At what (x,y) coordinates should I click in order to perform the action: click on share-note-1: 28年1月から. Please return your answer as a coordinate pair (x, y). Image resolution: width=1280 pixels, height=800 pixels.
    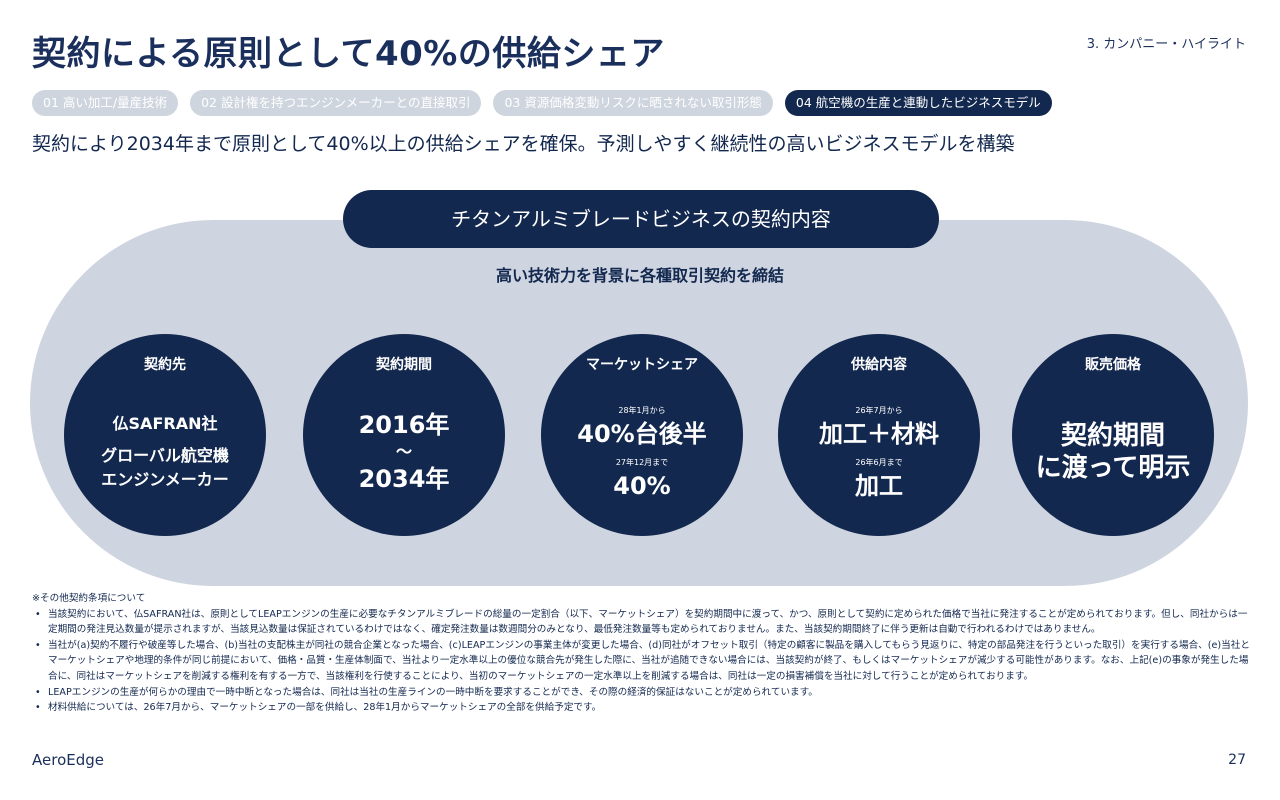
    Looking at the image, I should click on (642, 410).